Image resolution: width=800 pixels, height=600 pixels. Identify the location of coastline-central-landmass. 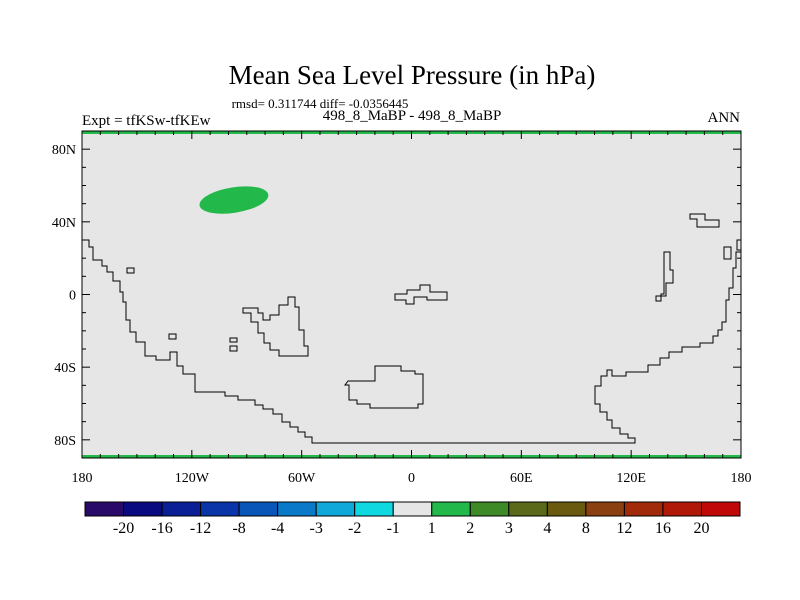
(275, 326).